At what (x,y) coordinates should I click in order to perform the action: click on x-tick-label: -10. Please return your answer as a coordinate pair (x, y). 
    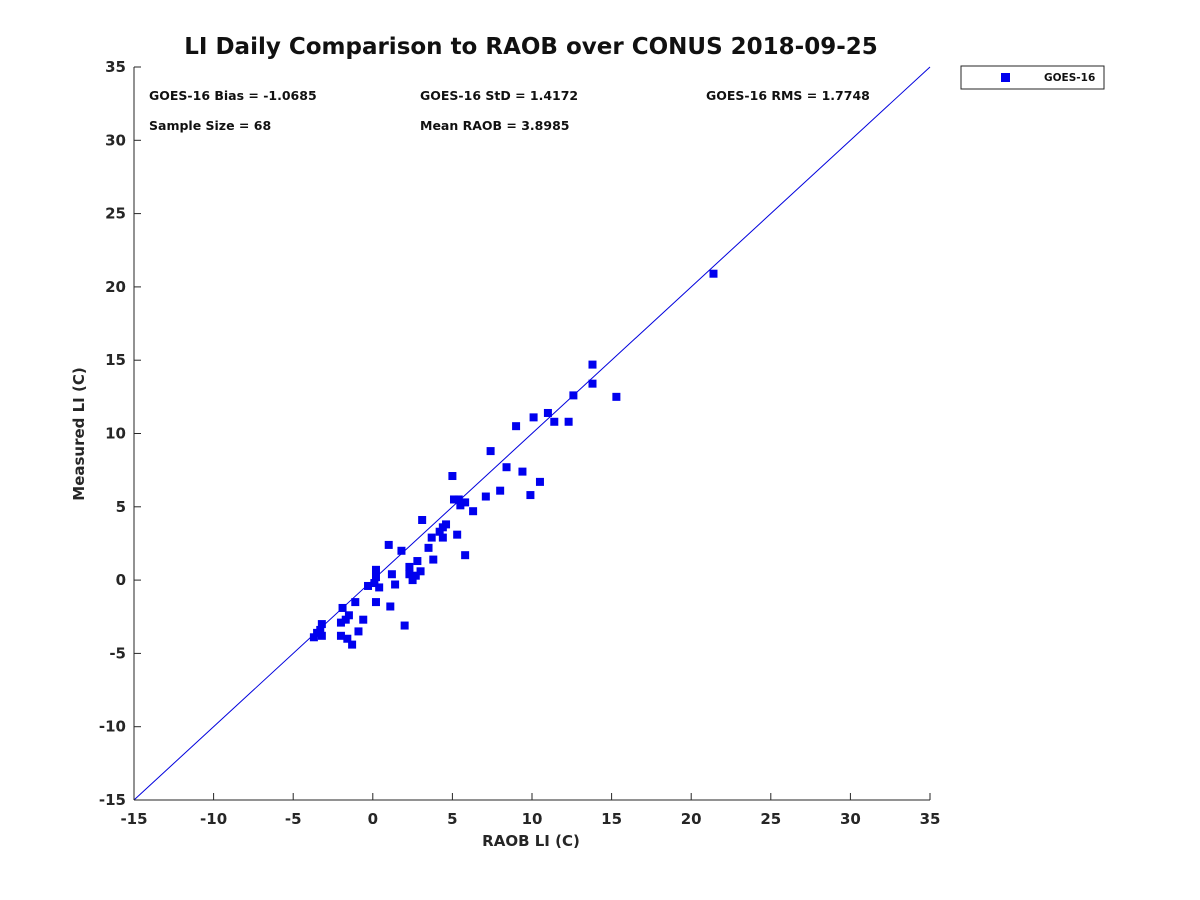
    Looking at the image, I should click on (213, 819).